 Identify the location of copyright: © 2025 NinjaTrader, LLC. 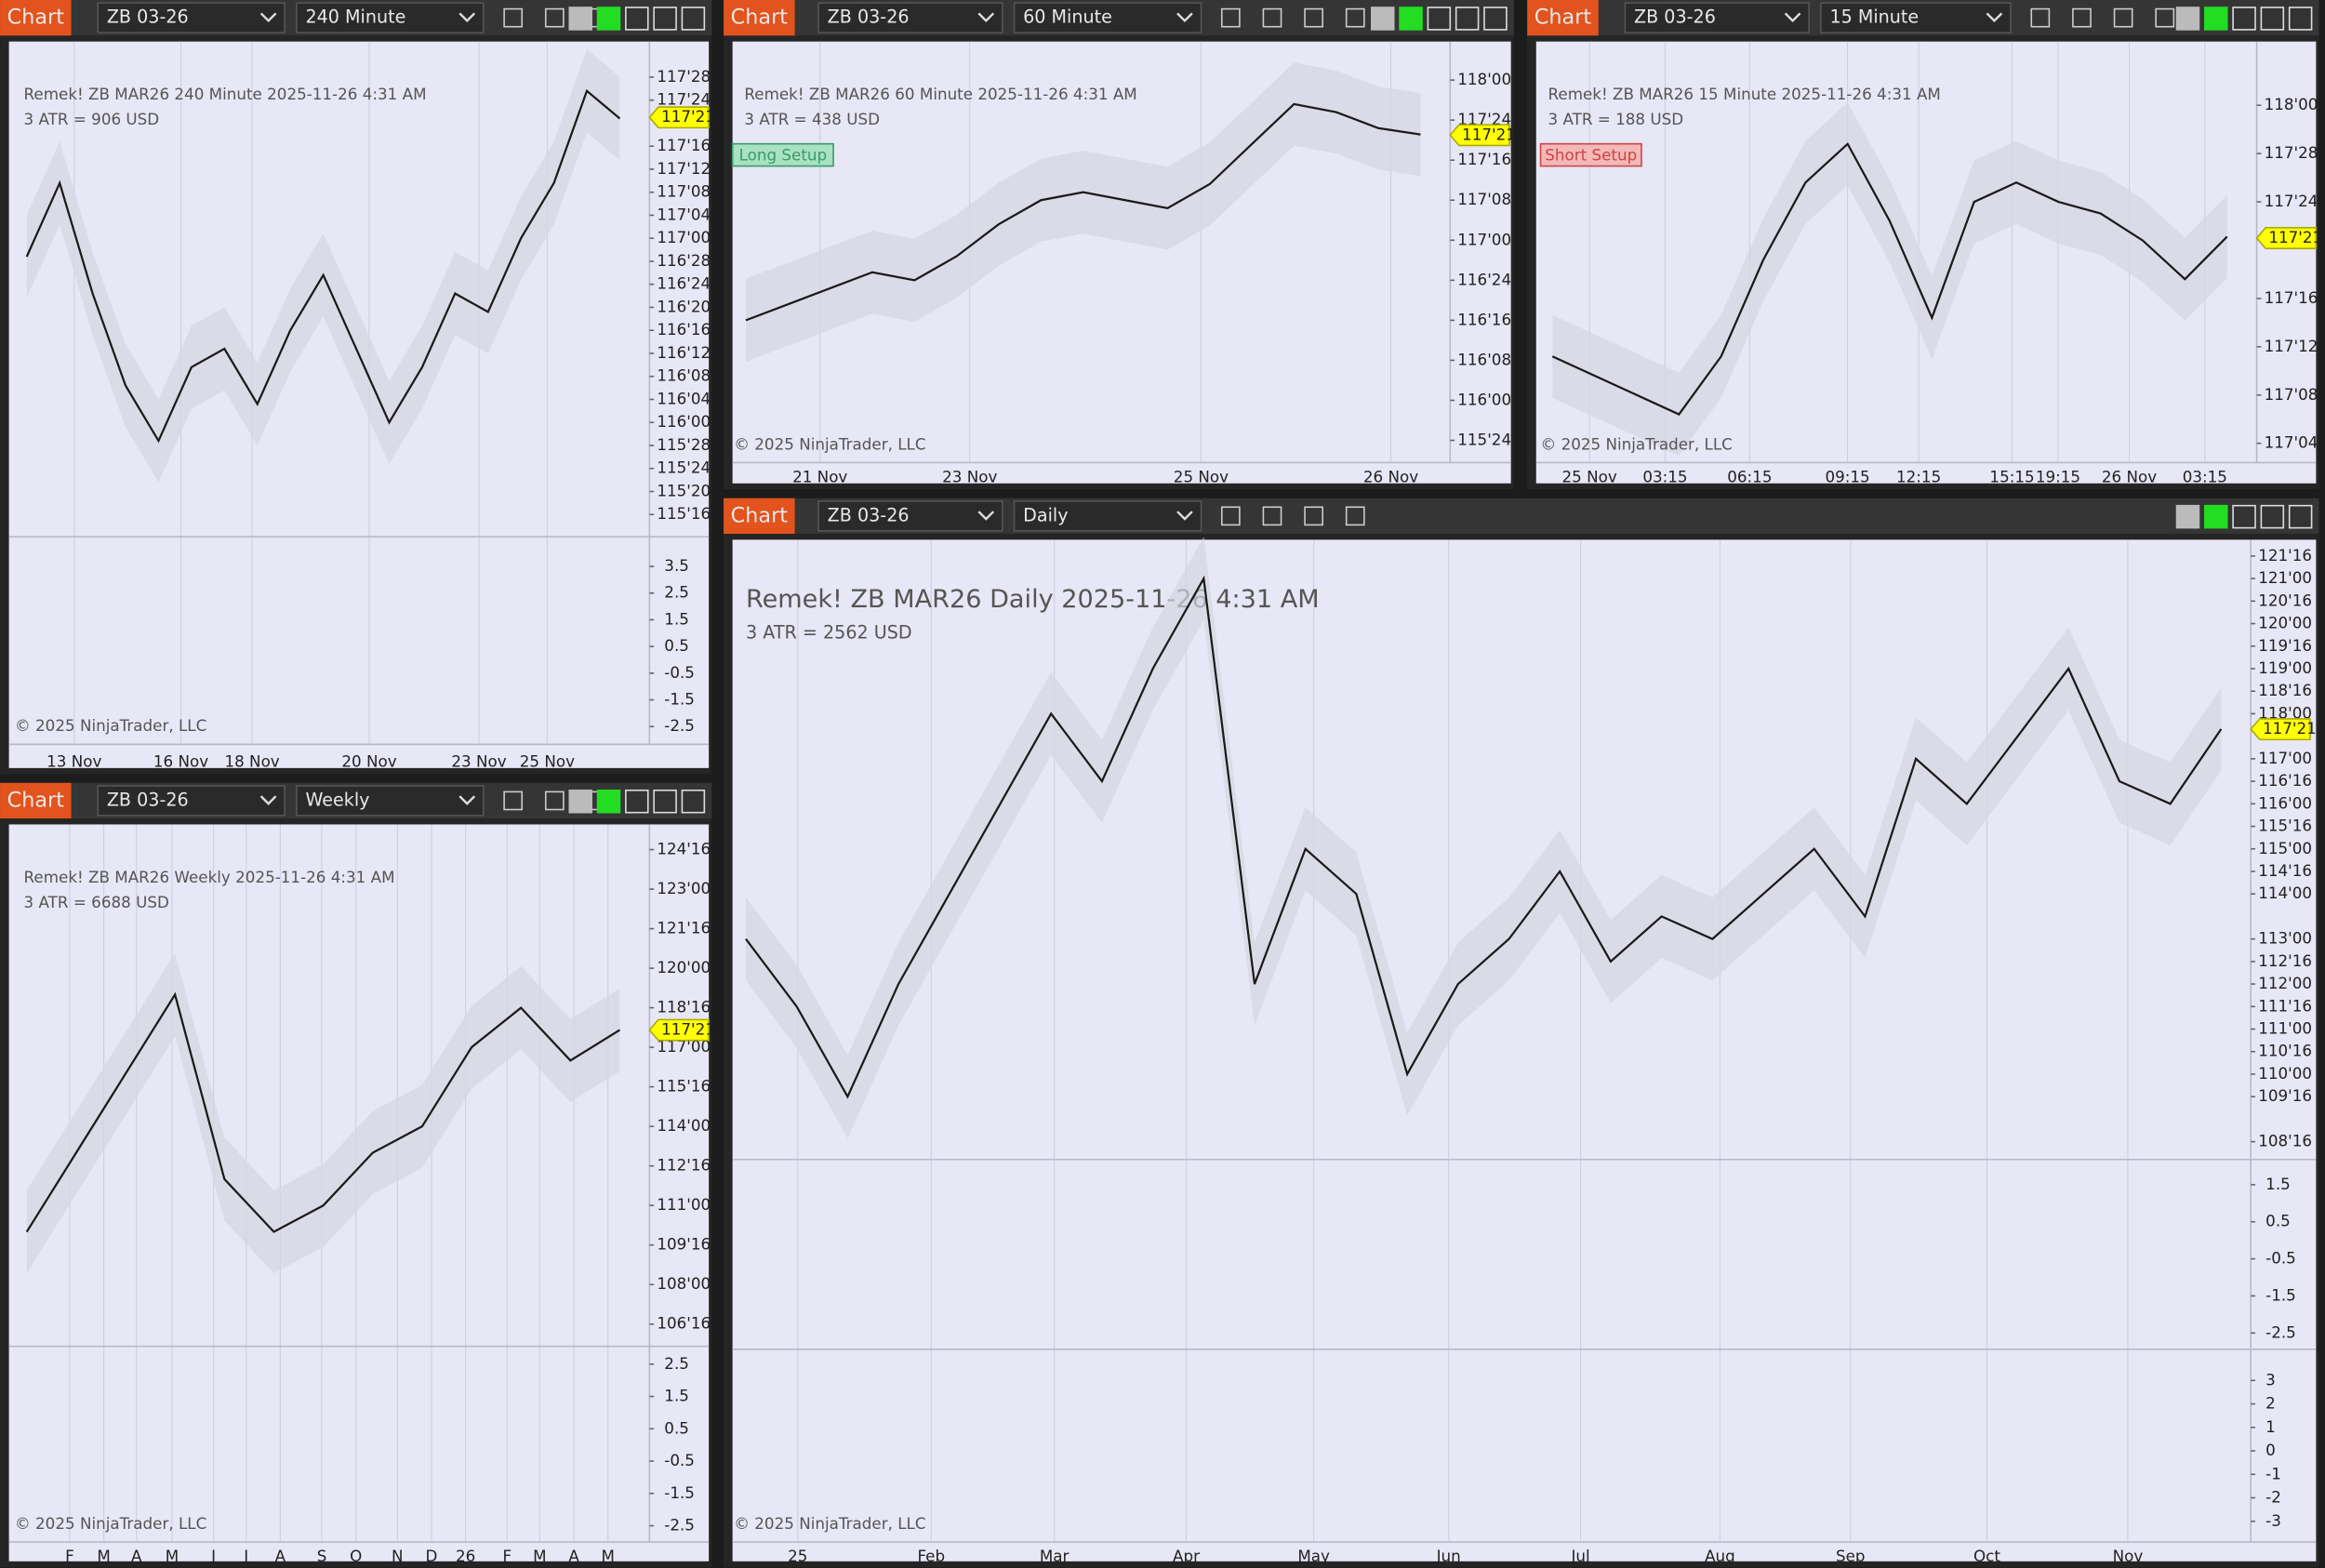
(1637, 443).